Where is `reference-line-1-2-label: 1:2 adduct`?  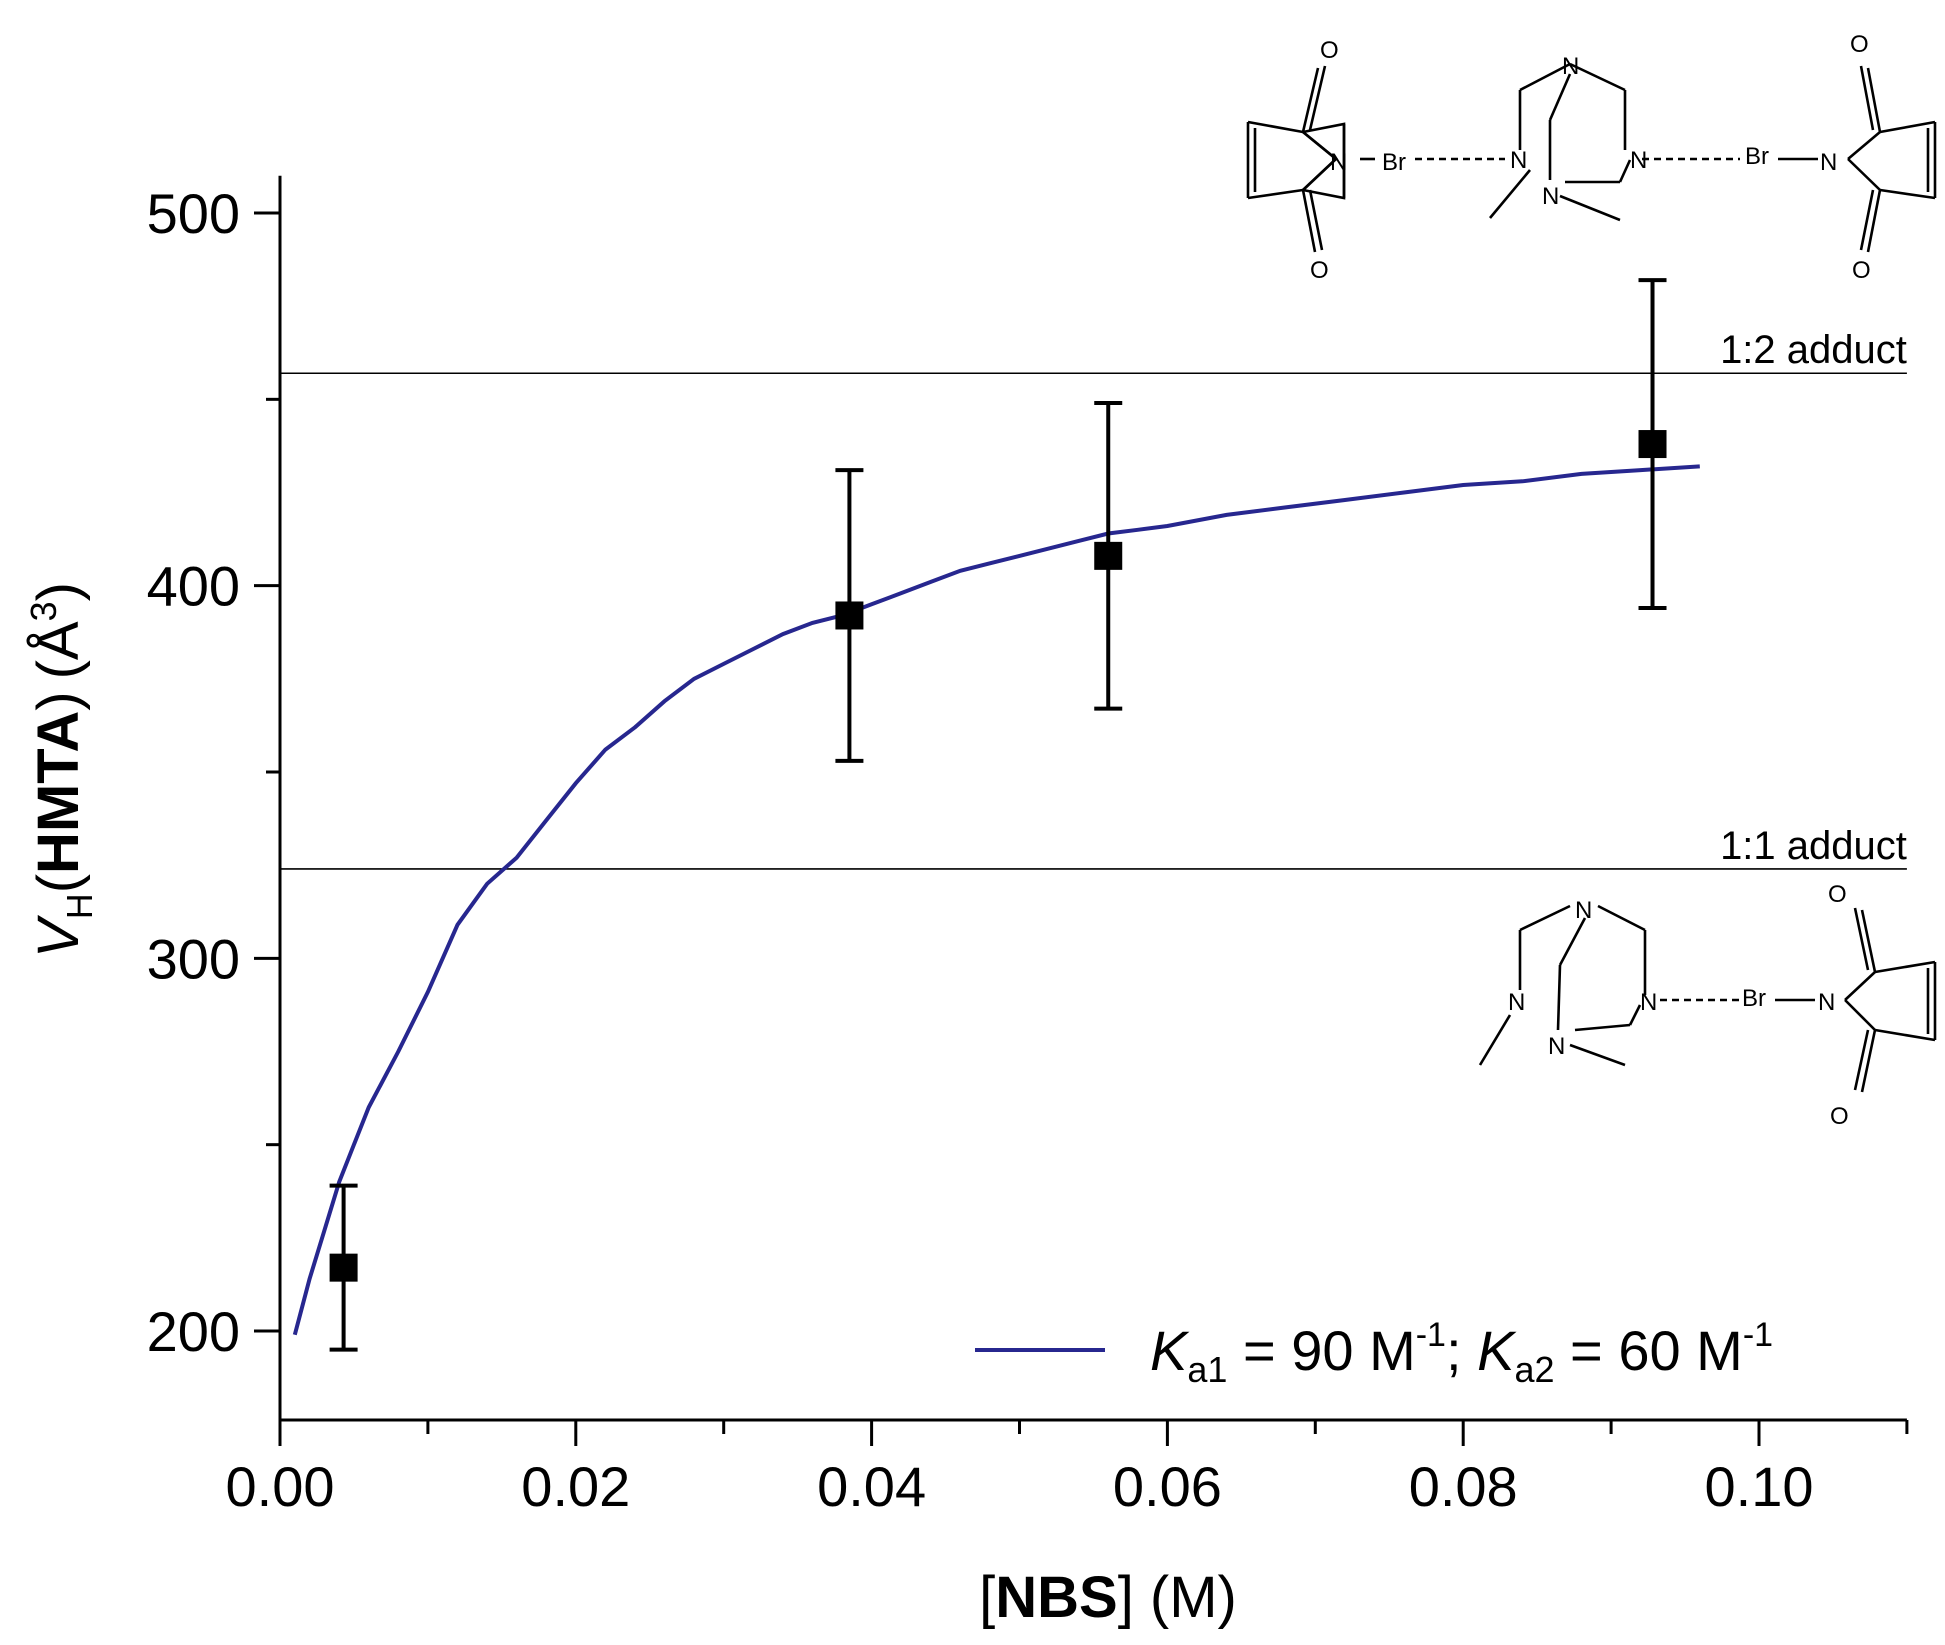
reference-line-1-2-label: 1:2 adduct is located at coordinates (1813, 350).